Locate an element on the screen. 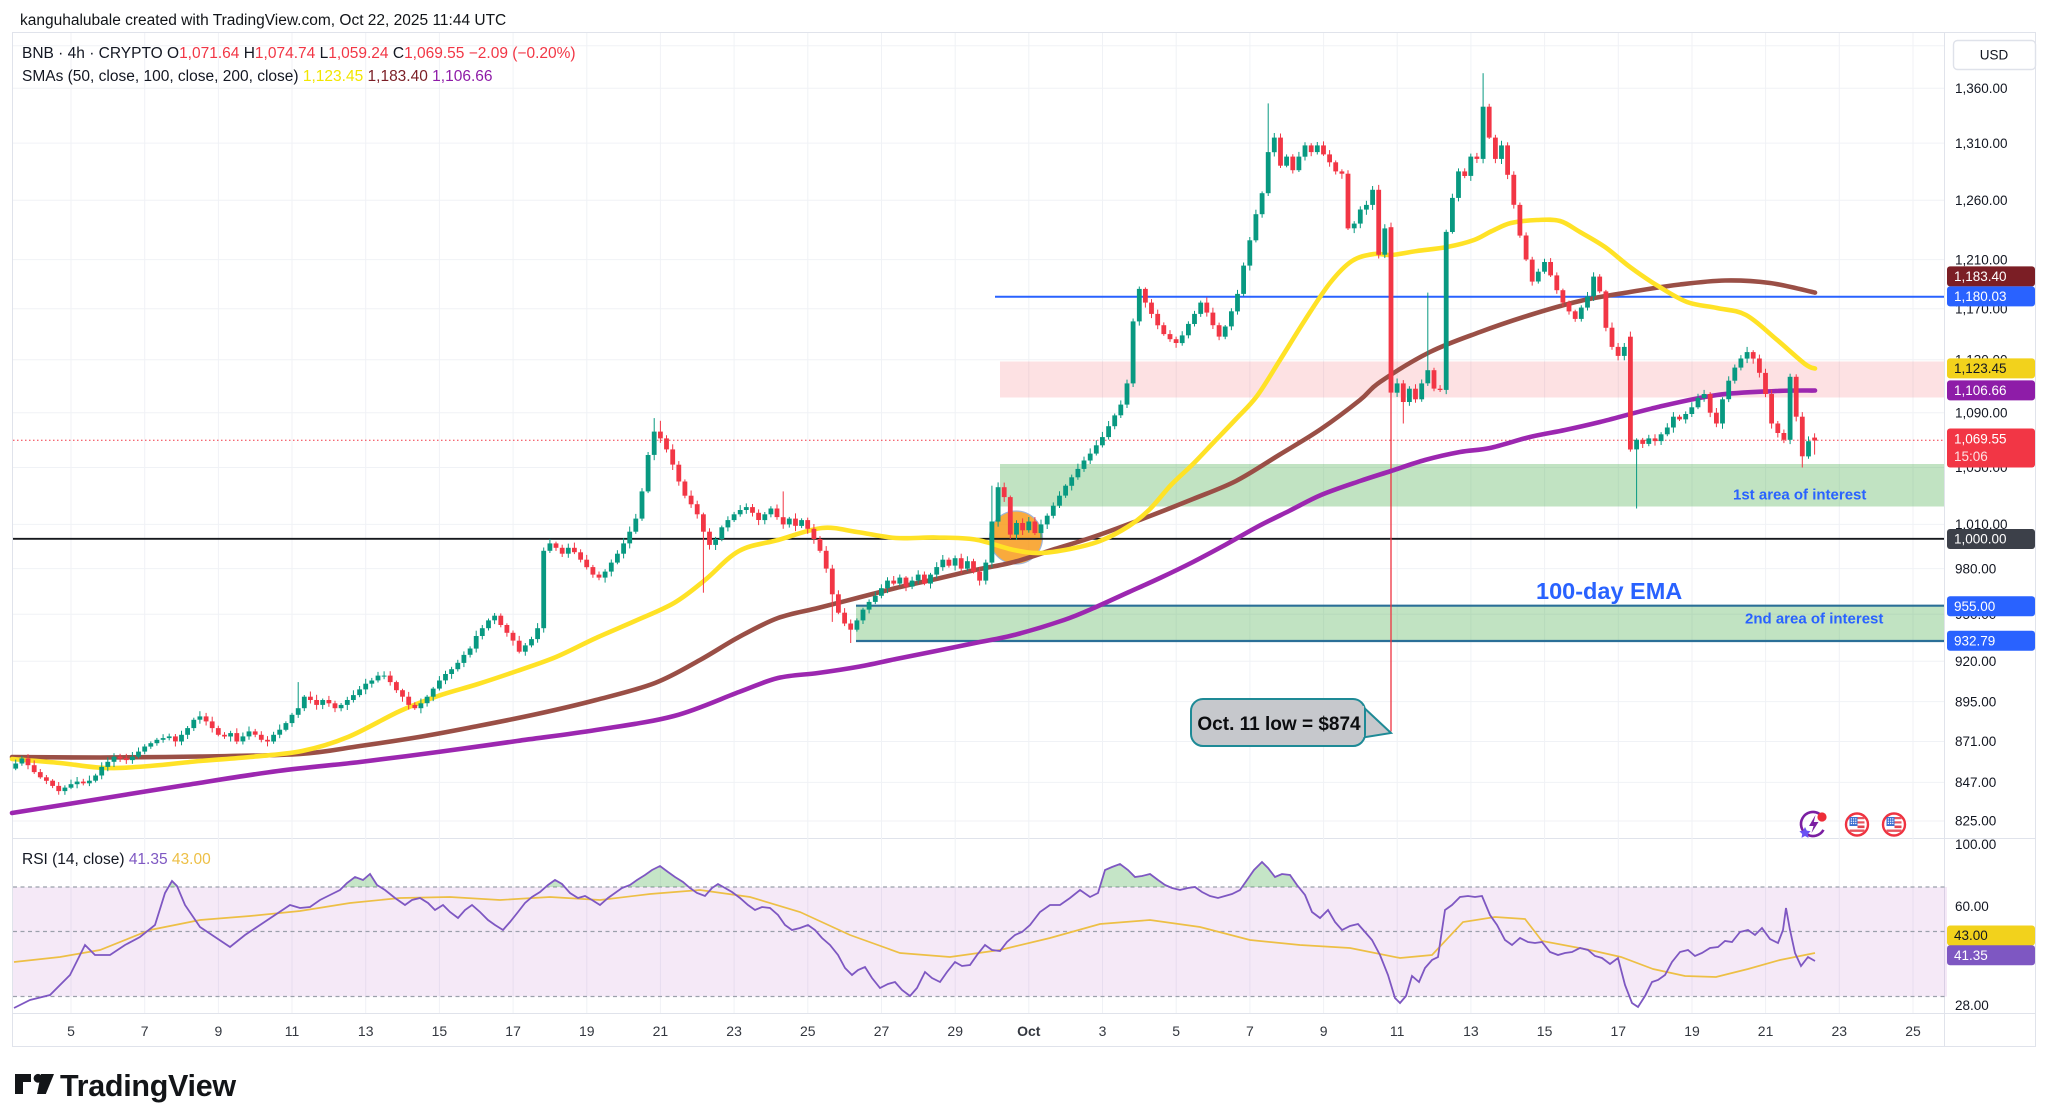  svg-text: USD is located at coordinates (1994, 55).